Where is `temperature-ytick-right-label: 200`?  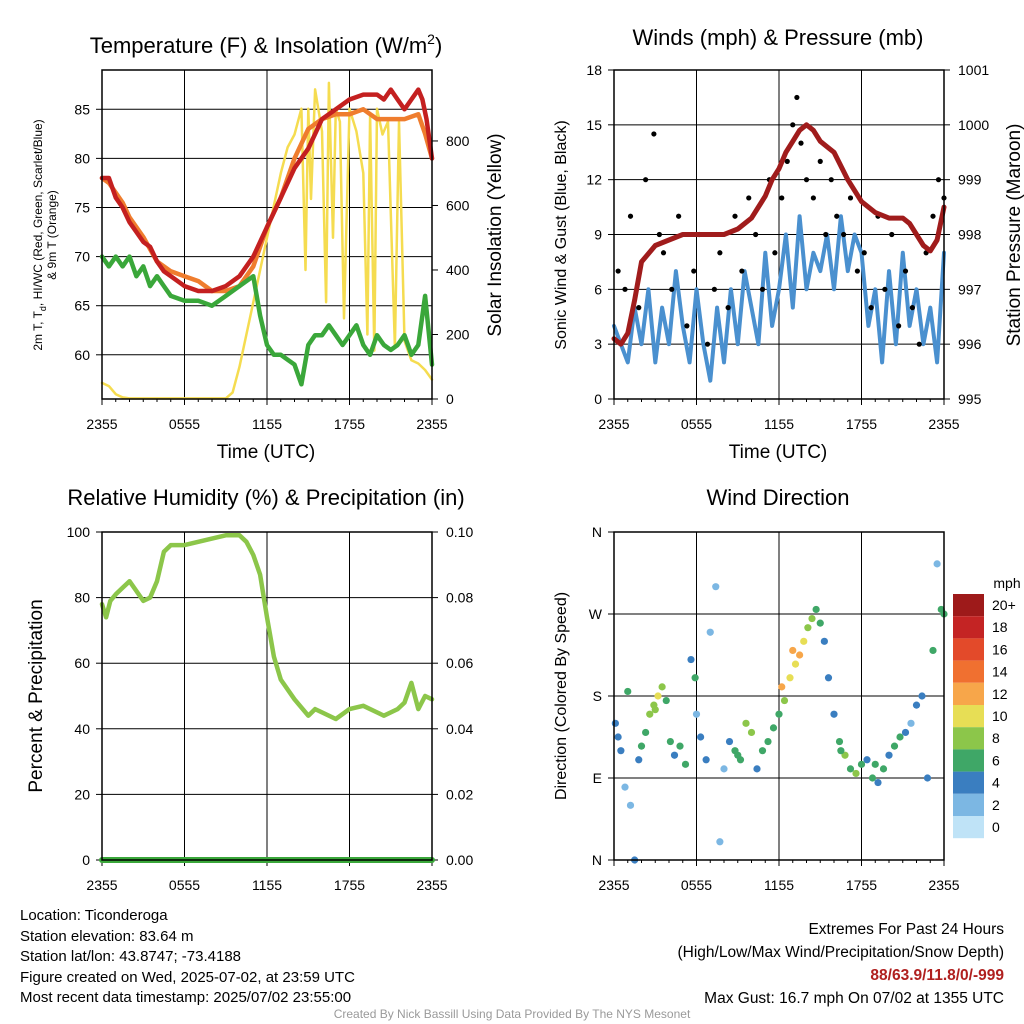
temperature-ytick-right-label: 200 is located at coordinates (458, 334).